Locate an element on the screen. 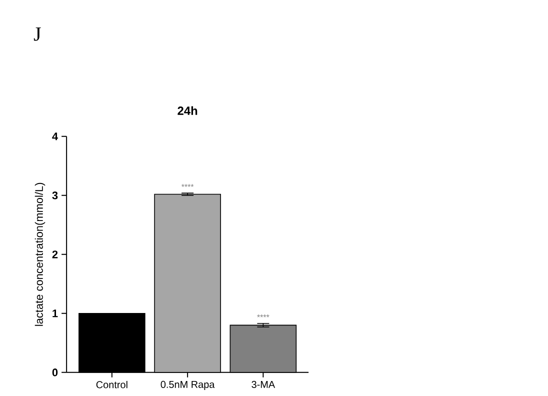  chart-title: 24h is located at coordinates (188, 110).